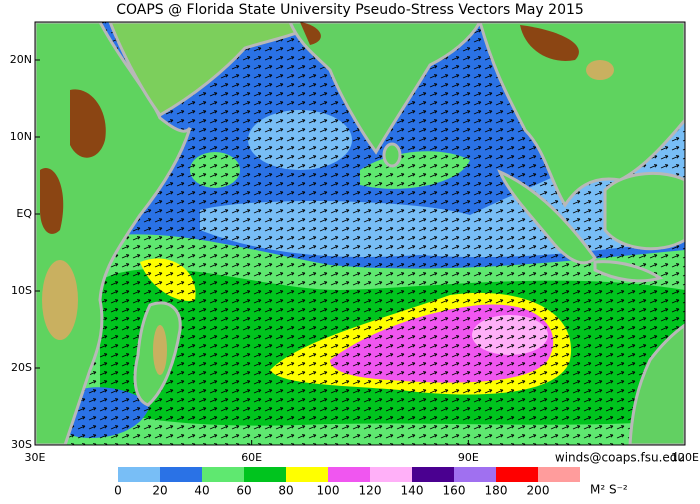  Describe the element at coordinates (620, 458) in the screenshot. I see `credit: winds@coaps.fsu.edu` at that location.